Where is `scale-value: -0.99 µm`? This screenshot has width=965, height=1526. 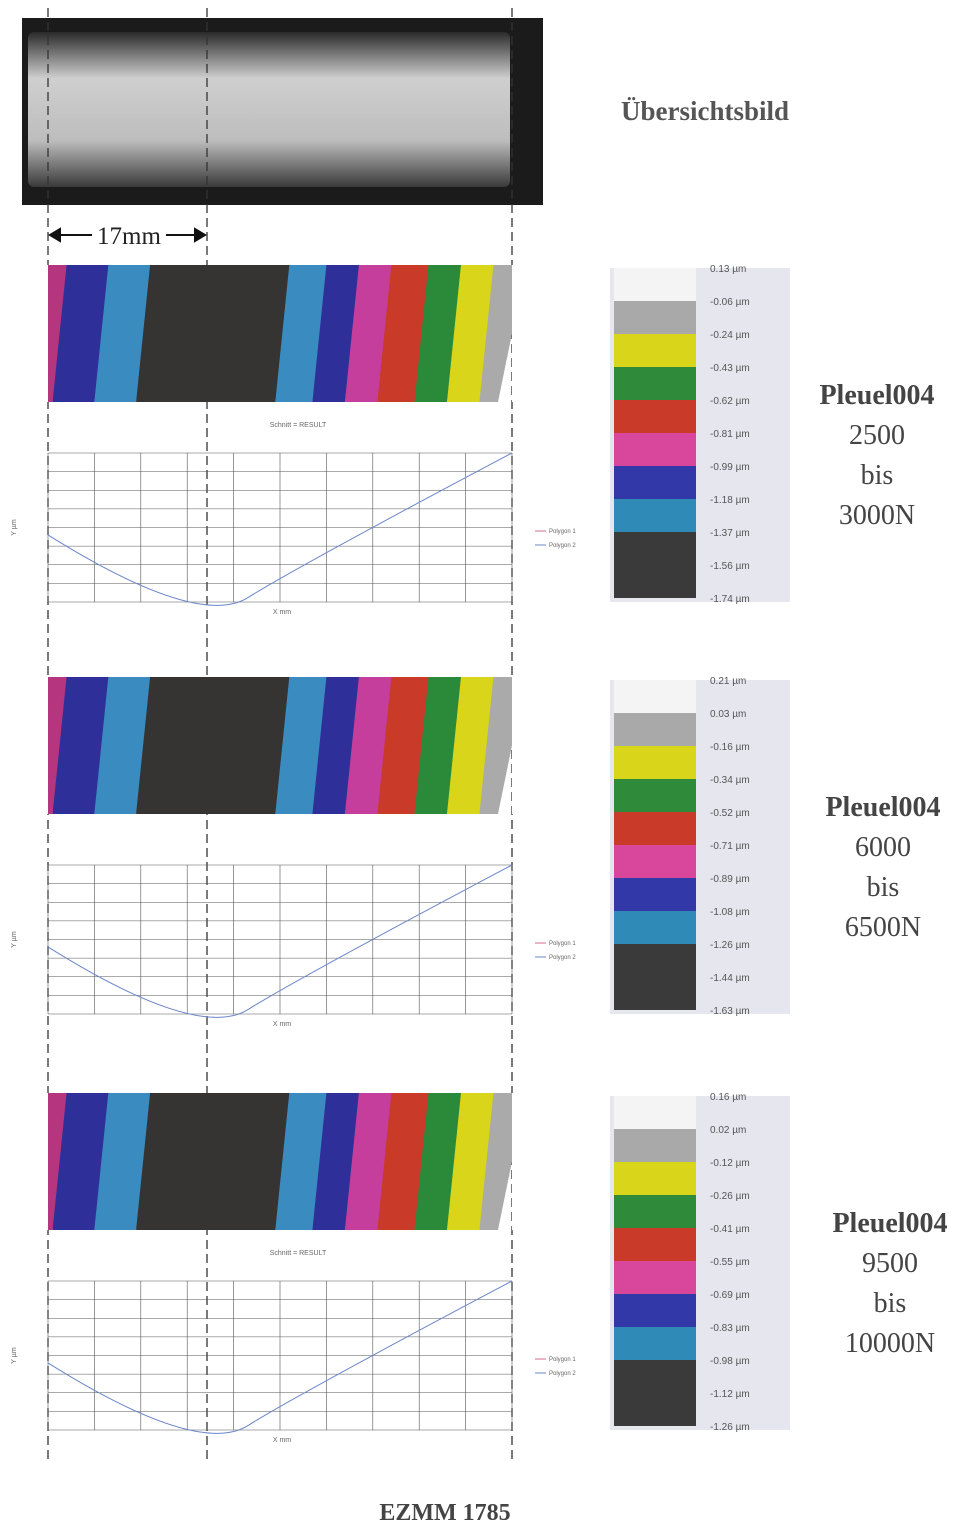 scale-value: -0.99 µm is located at coordinates (730, 467).